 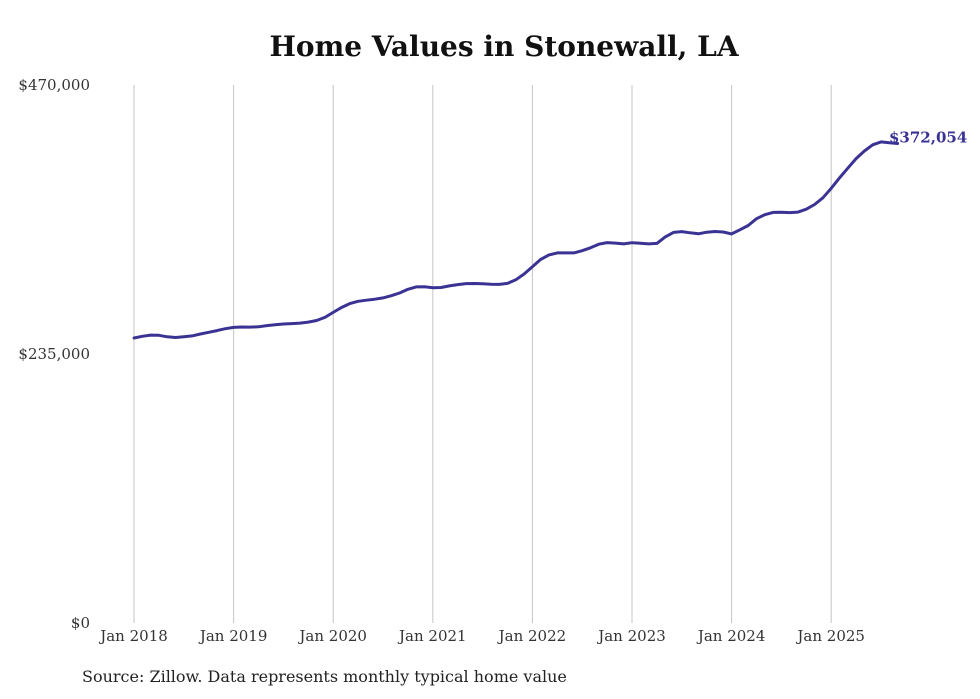 I want to click on end-value-label: $372,054, so click(x=928, y=137).